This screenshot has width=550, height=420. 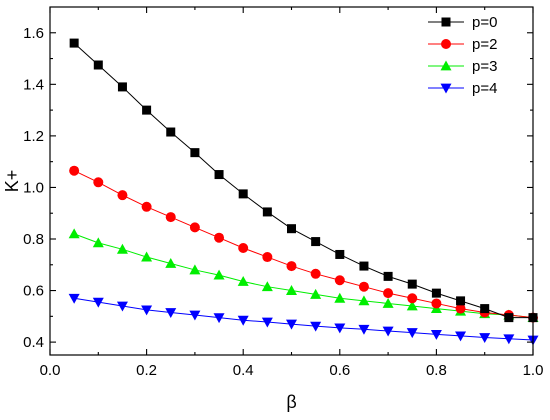 What do you see at coordinates (436, 370) in the screenshot?
I see `x-tick-label: 0.8` at bounding box center [436, 370].